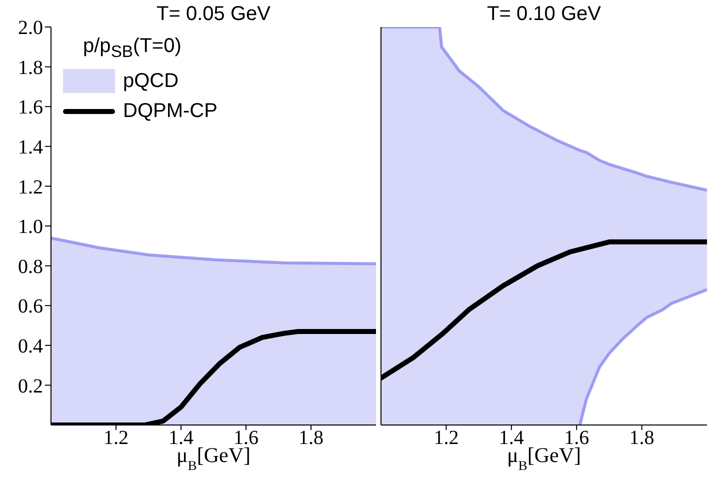 The width and height of the screenshot is (711, 477). I want to click on legend-title: p/p$_{SB}$(T=0), so click(132, 48).